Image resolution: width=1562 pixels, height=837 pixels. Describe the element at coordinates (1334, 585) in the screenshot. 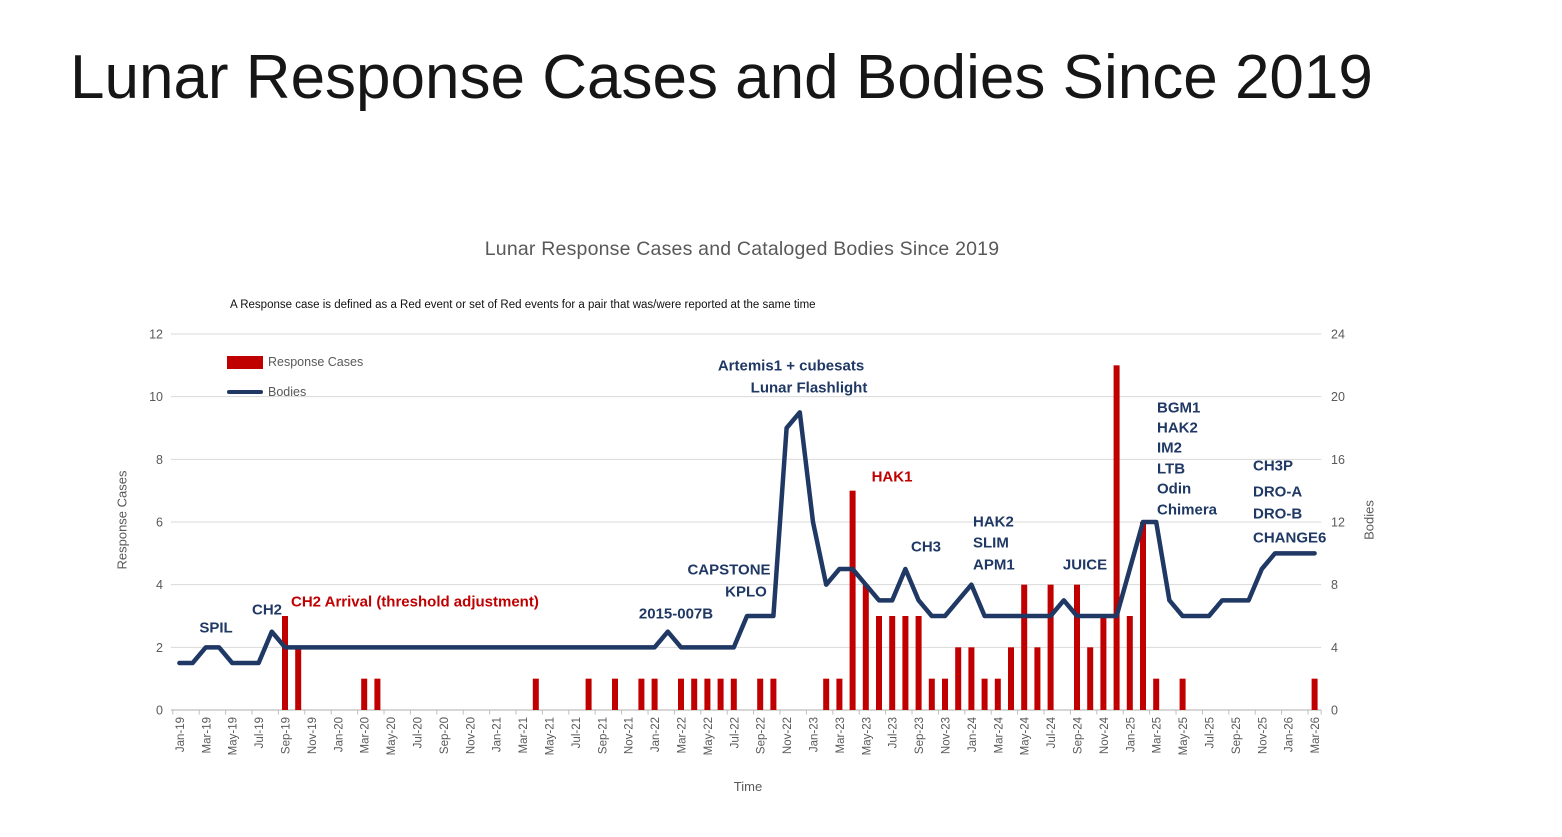

I see `right-axis-tick-label: 8` at that location.